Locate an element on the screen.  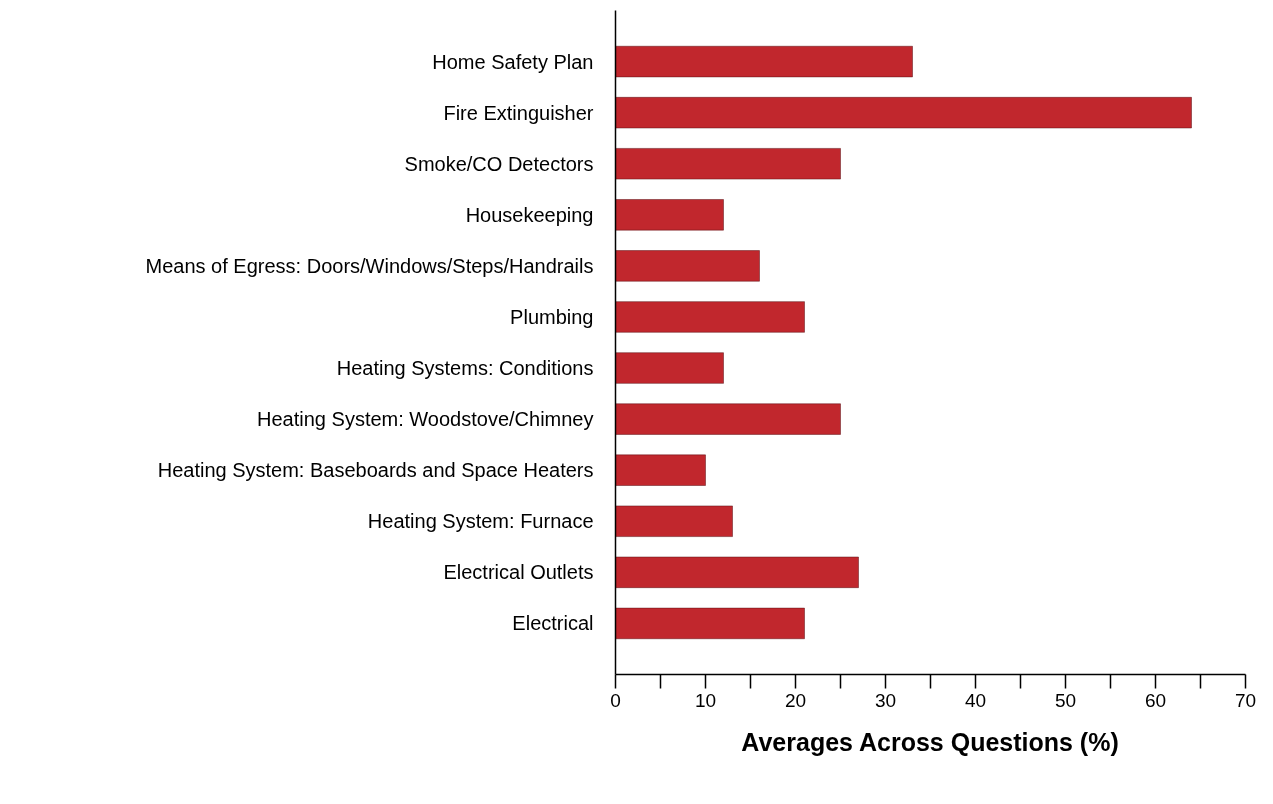
y-tick-label: Smoke/CO Detectors is located at coordinates (499, 163).